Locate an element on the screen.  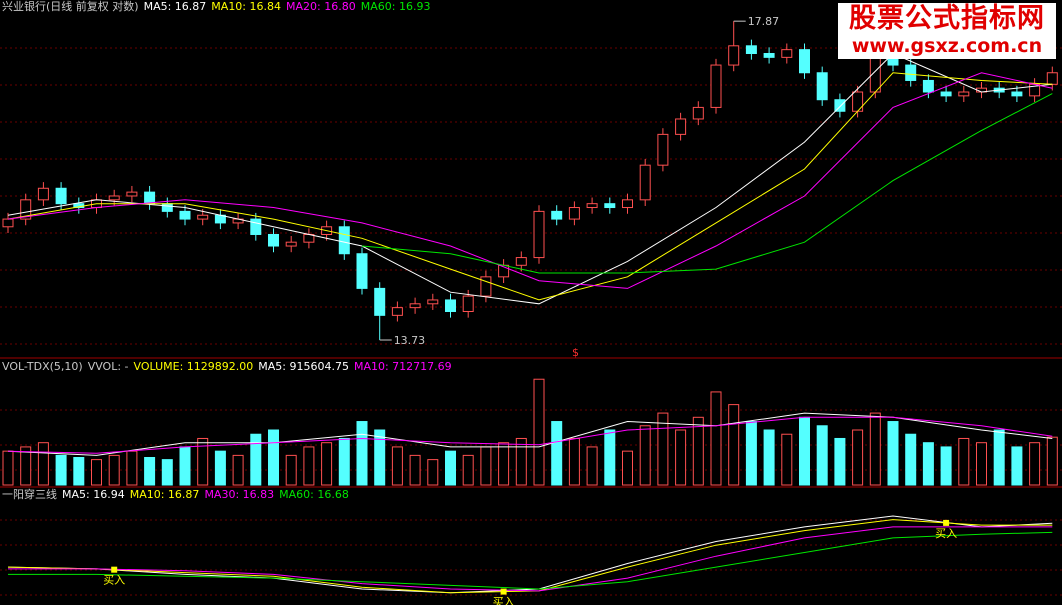
buy-label: 买入 is located at coordinates (504, 600).